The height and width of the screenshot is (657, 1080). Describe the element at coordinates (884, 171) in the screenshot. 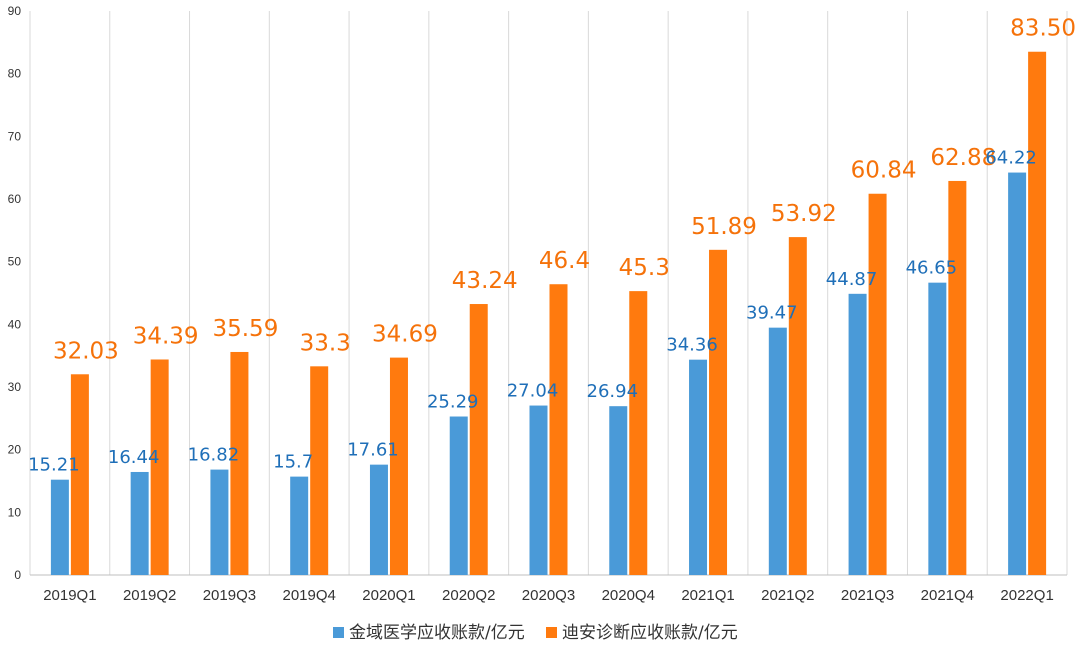

I see `data-label-series-2: 60.84` at that location.